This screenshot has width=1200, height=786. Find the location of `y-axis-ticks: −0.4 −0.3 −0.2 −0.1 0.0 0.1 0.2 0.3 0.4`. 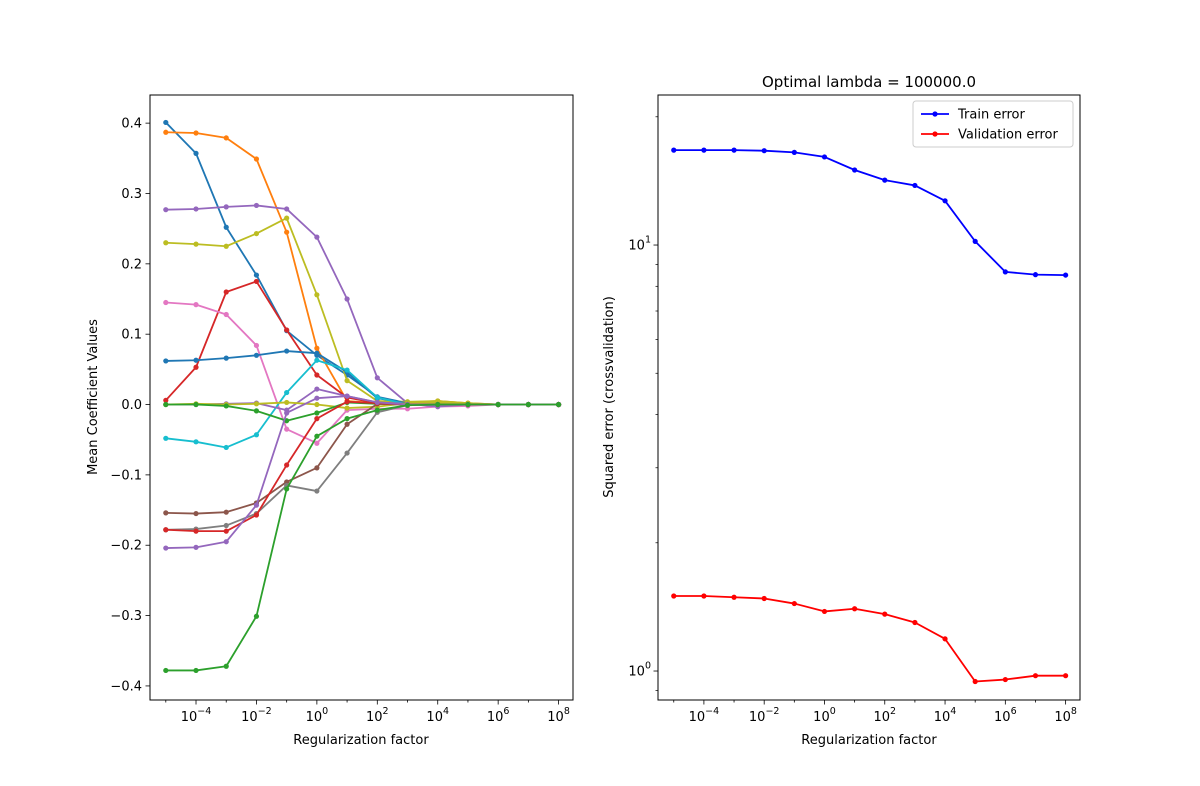

y-axis-ticks: −0.4 −0.3 −0.2 −0.1 0.0 0.1 0.2 0.3 0.4 is located at coordinates (130, 405).